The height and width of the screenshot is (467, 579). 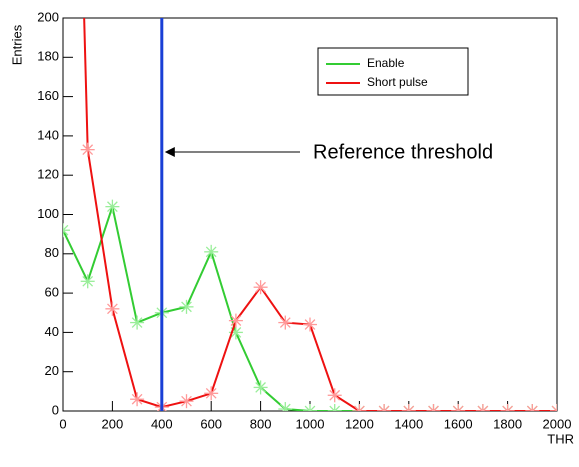 What do you see at coordinates (397, 82) in the screenshot?
I see `legend-label: Short pulse` at bounding box center [397, 82].